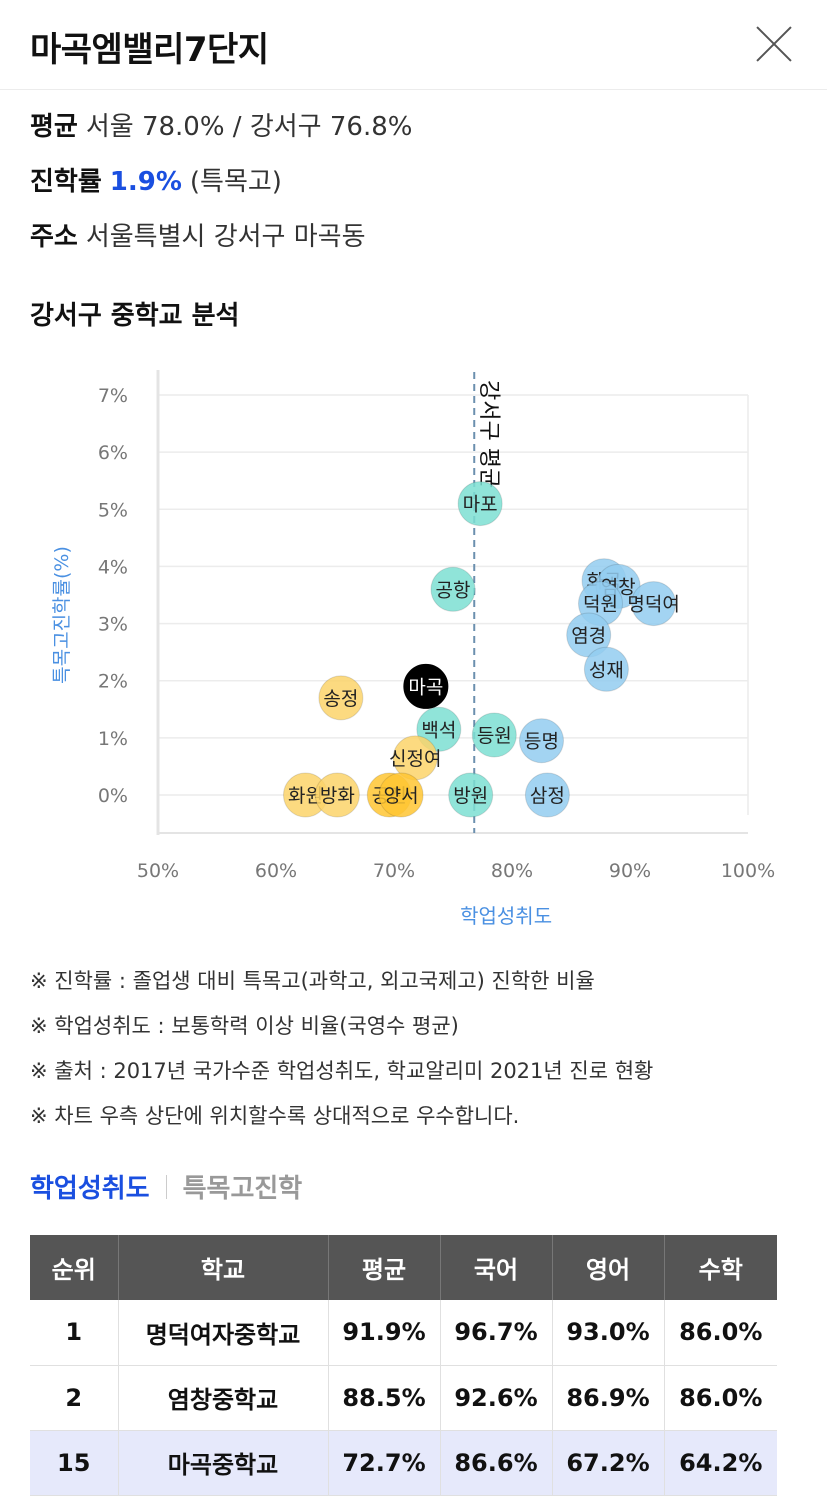 Image resolution: width=827 pixels, height=1497 pixels. I want to click on tab-divider, so click(166, 1186).